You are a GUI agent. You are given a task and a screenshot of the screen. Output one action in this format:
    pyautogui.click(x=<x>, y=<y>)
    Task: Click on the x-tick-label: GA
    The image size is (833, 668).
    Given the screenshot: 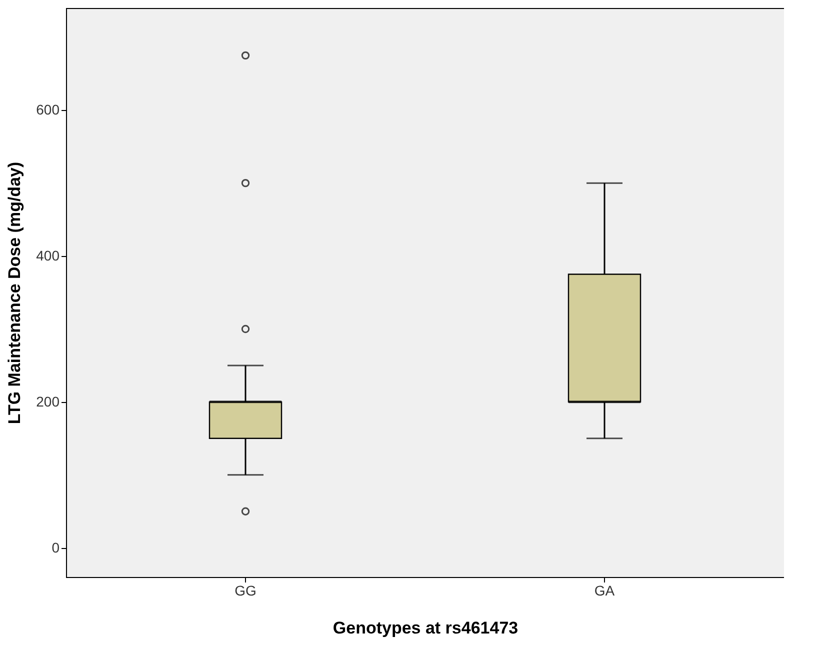 What is the action you would take?
    pyautogui.click(x=605, y=590)
    